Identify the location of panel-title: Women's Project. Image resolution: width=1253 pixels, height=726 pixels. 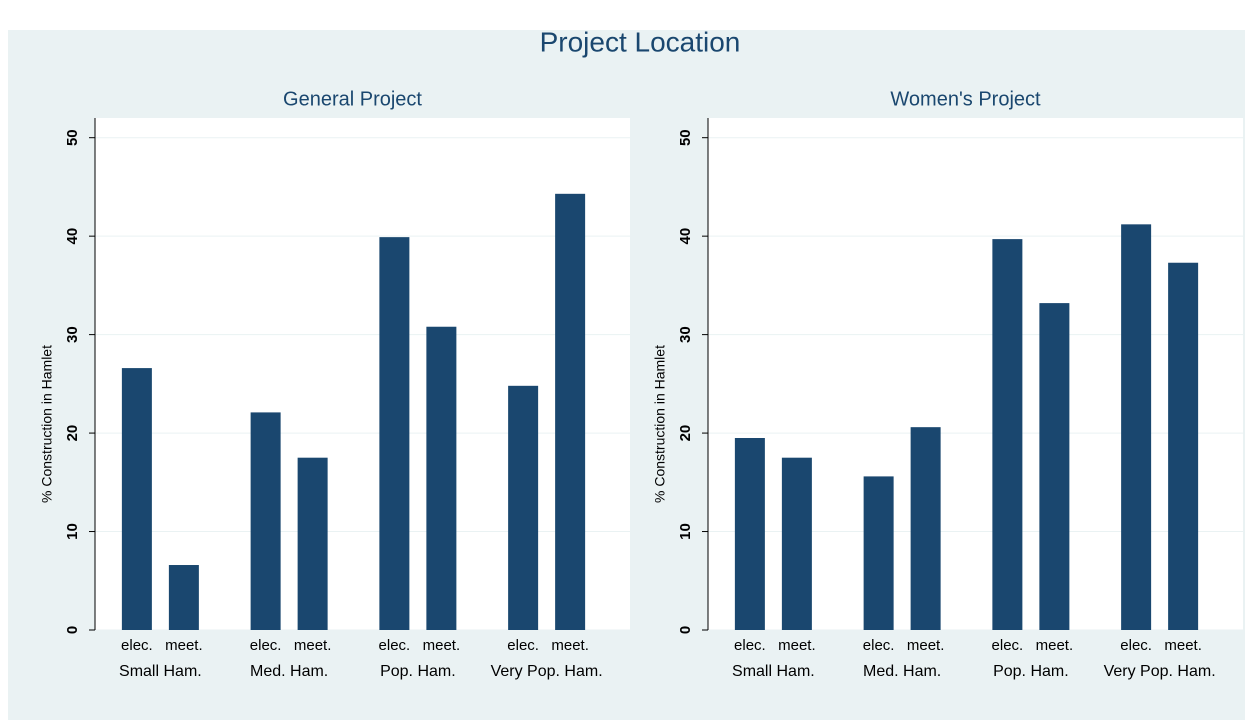
(965, 99).